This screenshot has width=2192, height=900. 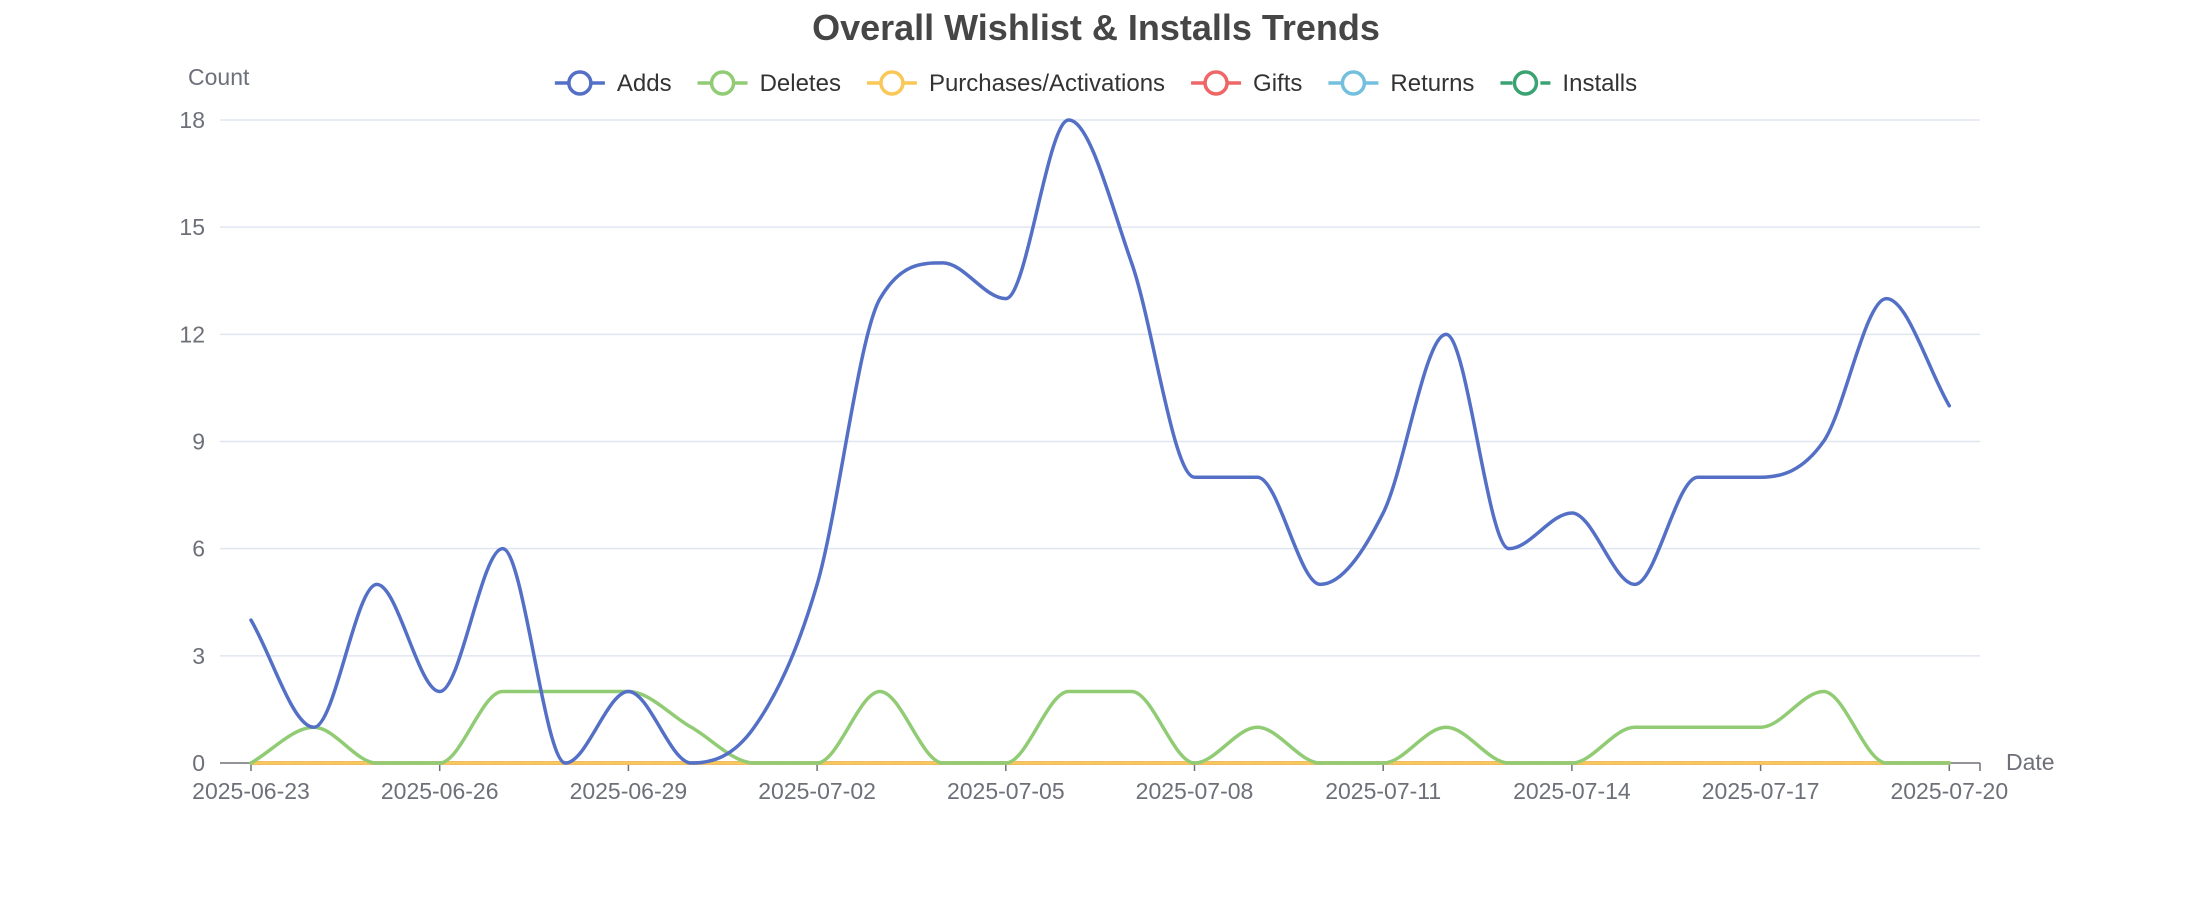 I want to click on x-tick-label: 2025-07-14, so click(x=1572, y=791).